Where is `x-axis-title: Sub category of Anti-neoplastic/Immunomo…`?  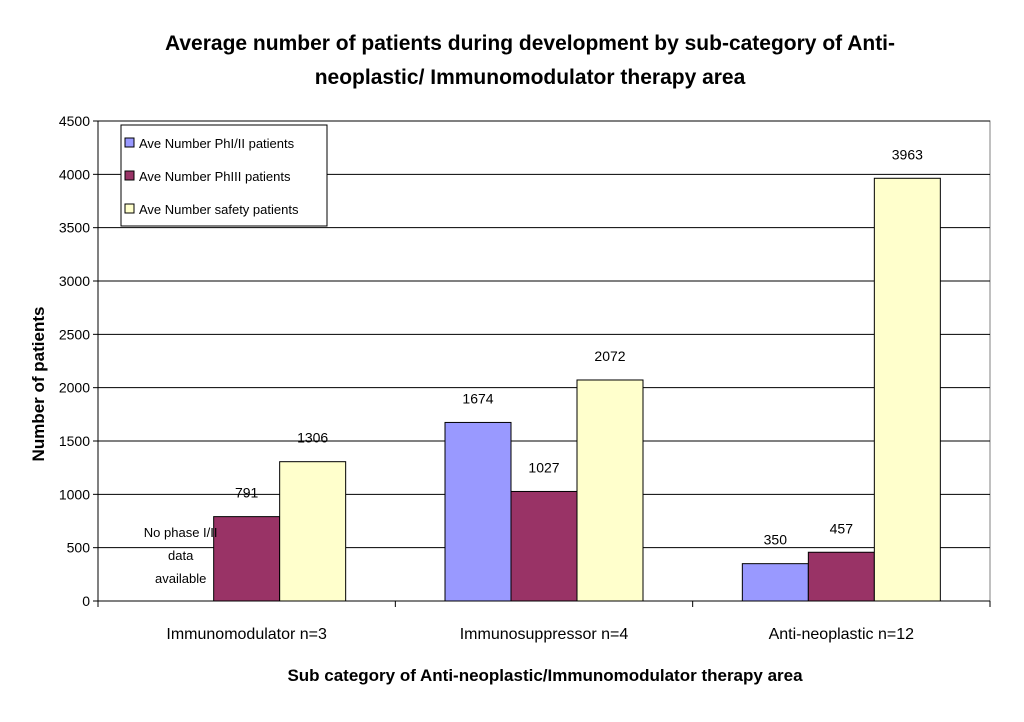 x-axis-title: Sub category of Anti-neoplastic/Immunomo… is located at coordinates (545, 675).